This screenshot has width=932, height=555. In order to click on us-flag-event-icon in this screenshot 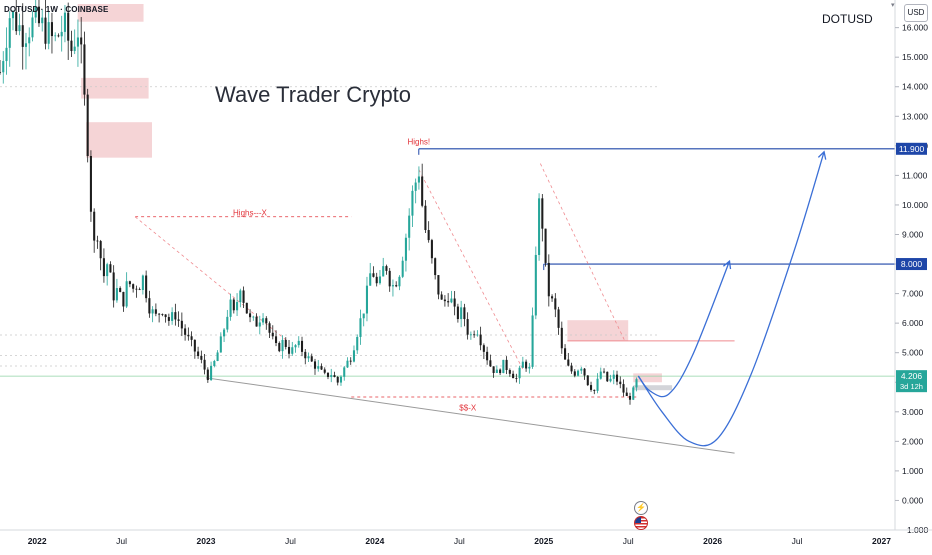, I will do `click(641, 523)`.